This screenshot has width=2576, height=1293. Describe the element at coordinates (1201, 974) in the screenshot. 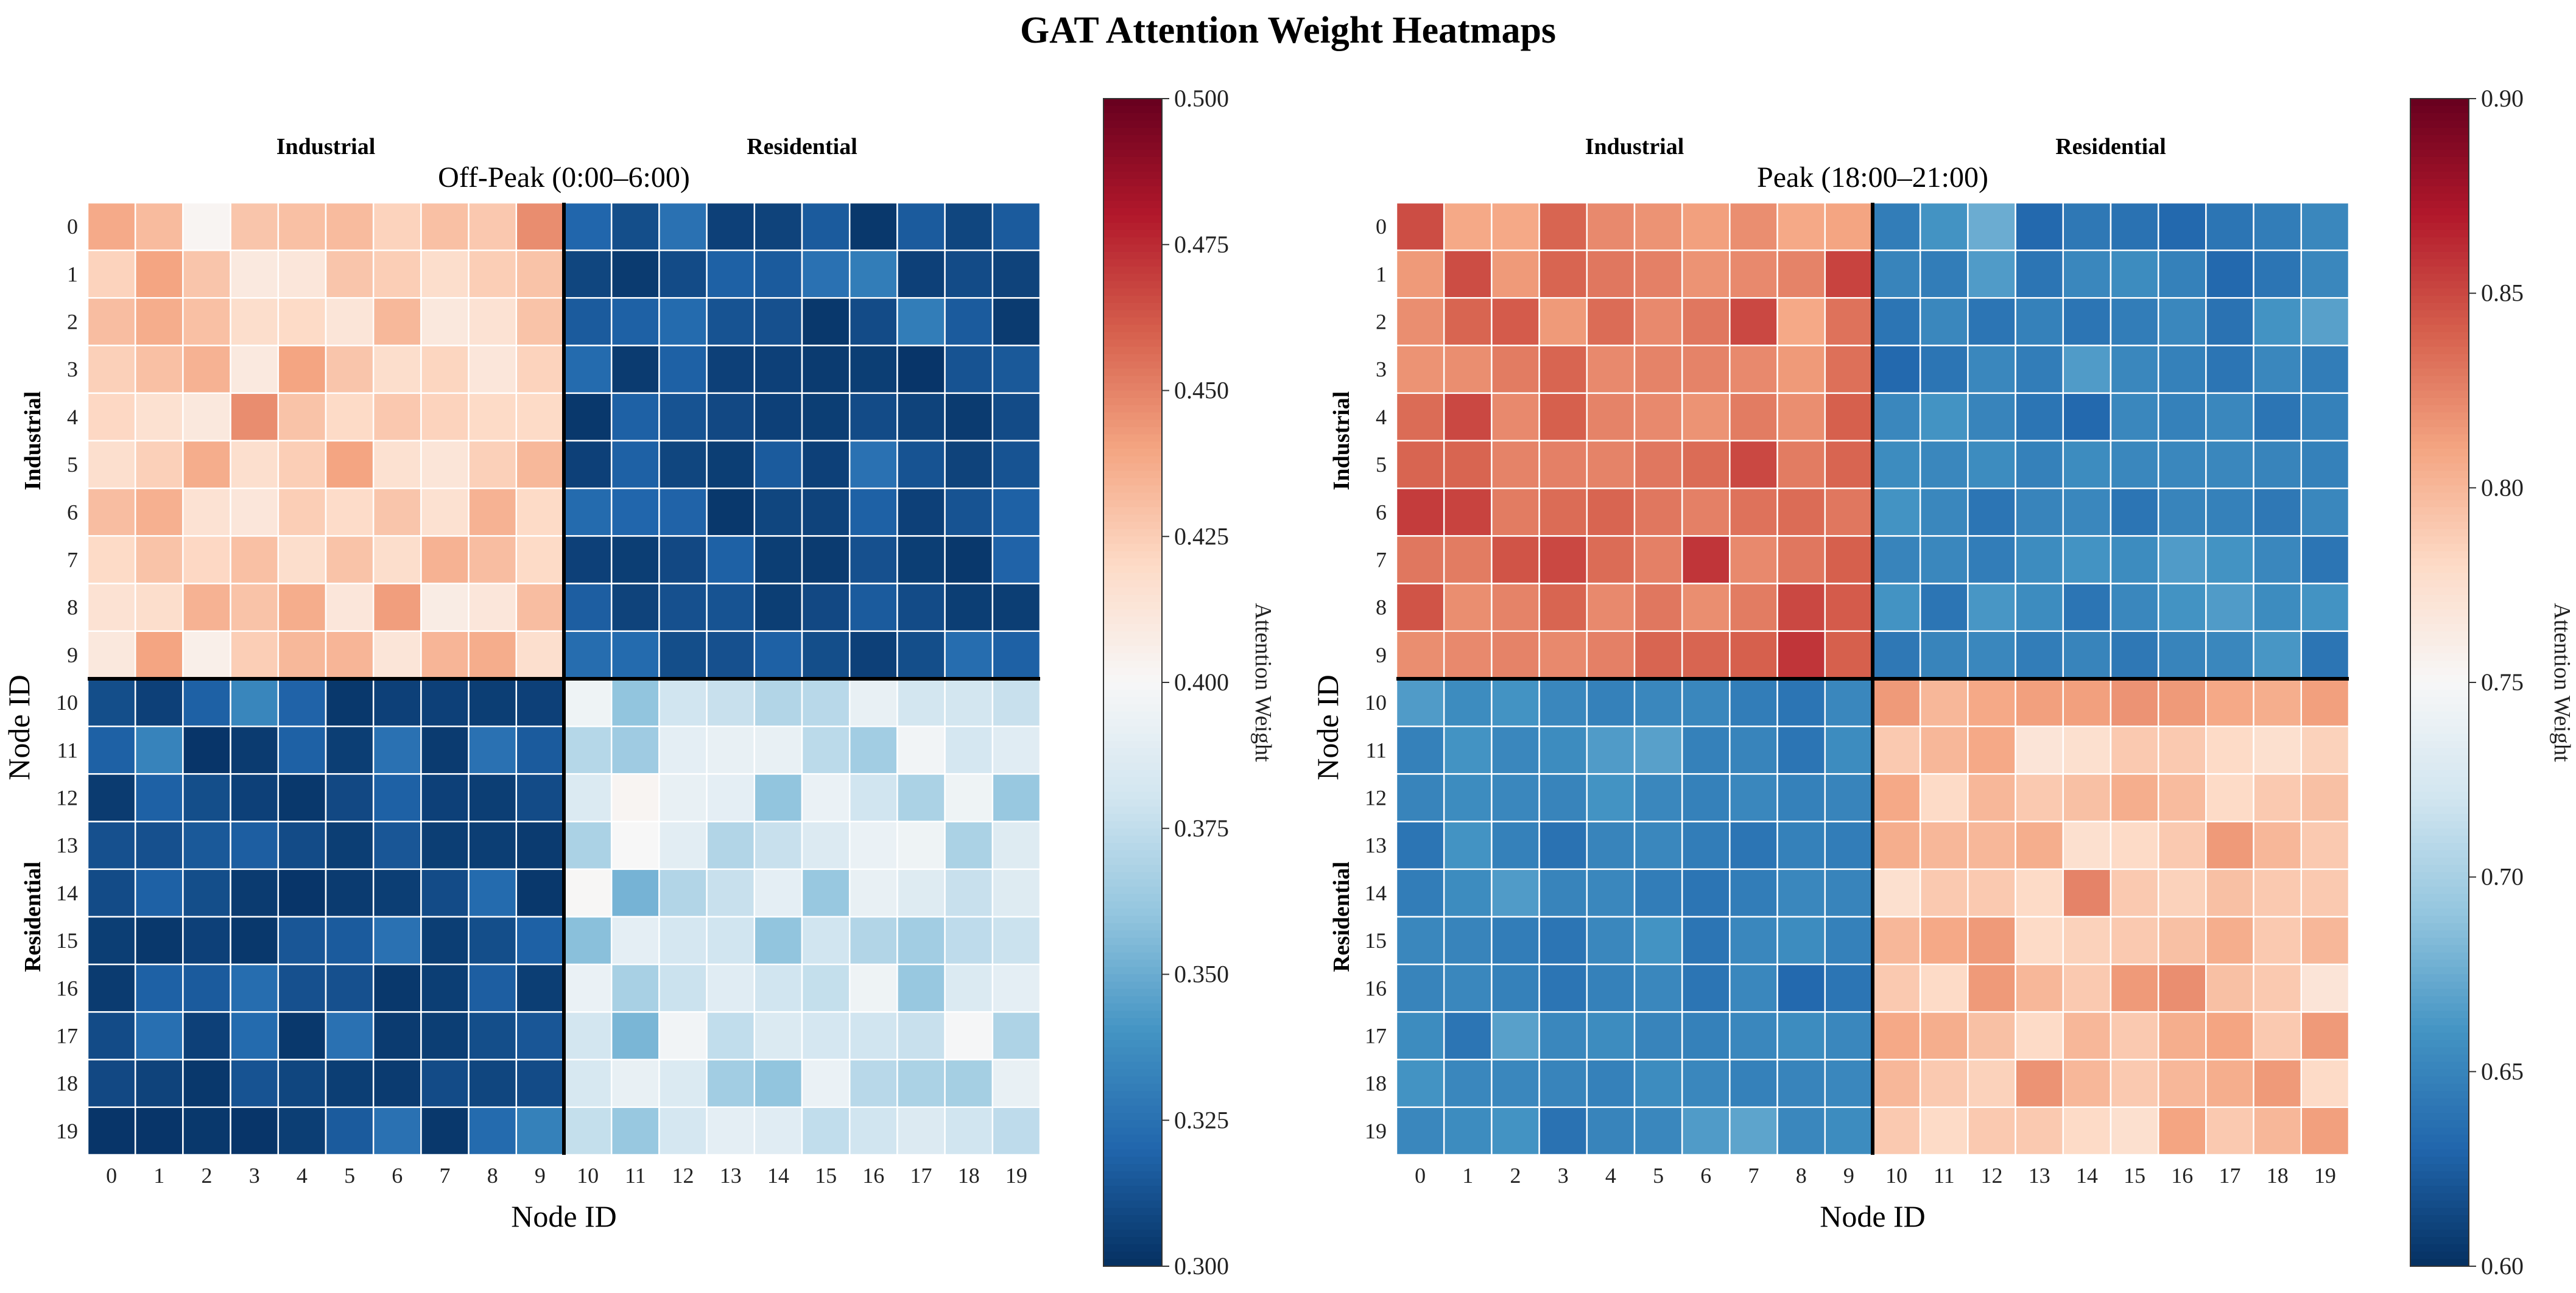

I see `colorbar-tick-label: 0.350` at that location.